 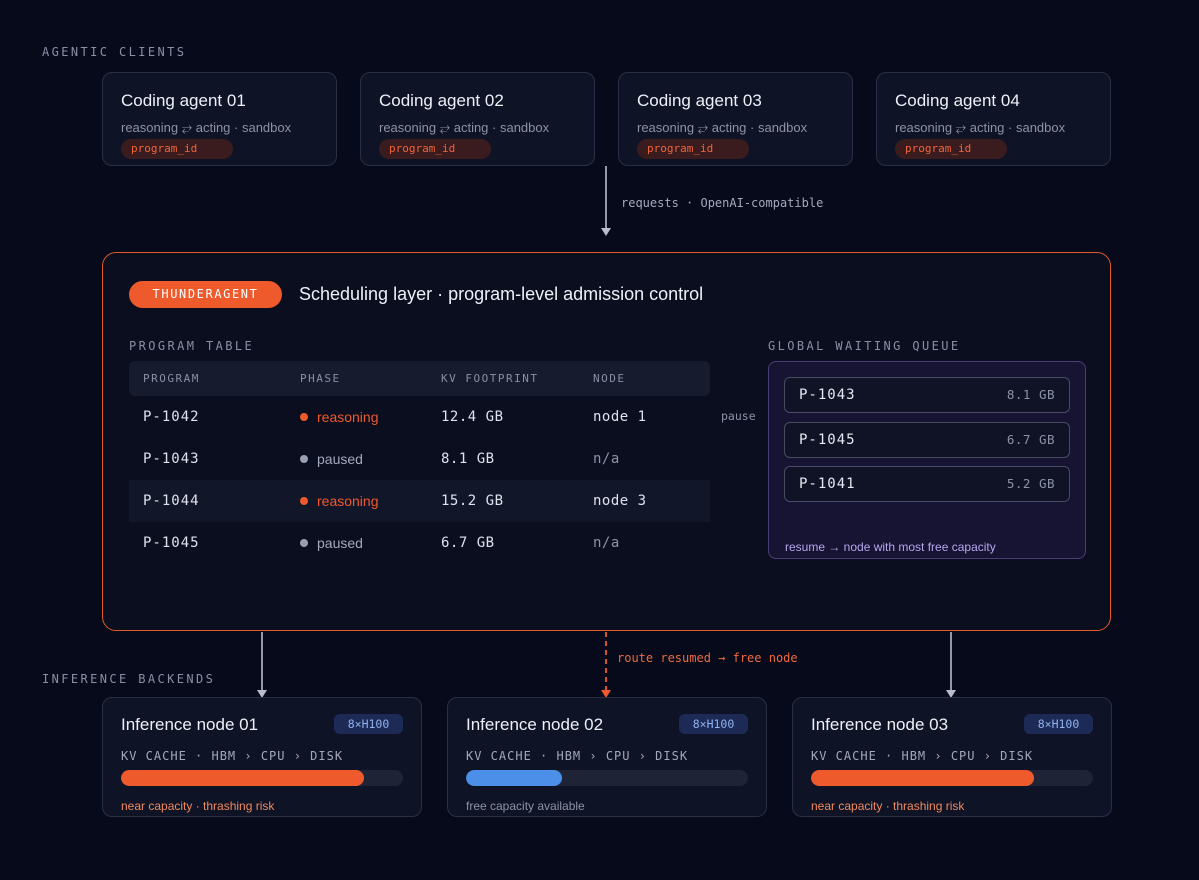 What do you see at coordinates (707, 658) in the screenshot?
I see `route-label: route resumed → free node` at bounding box center [707, 658].